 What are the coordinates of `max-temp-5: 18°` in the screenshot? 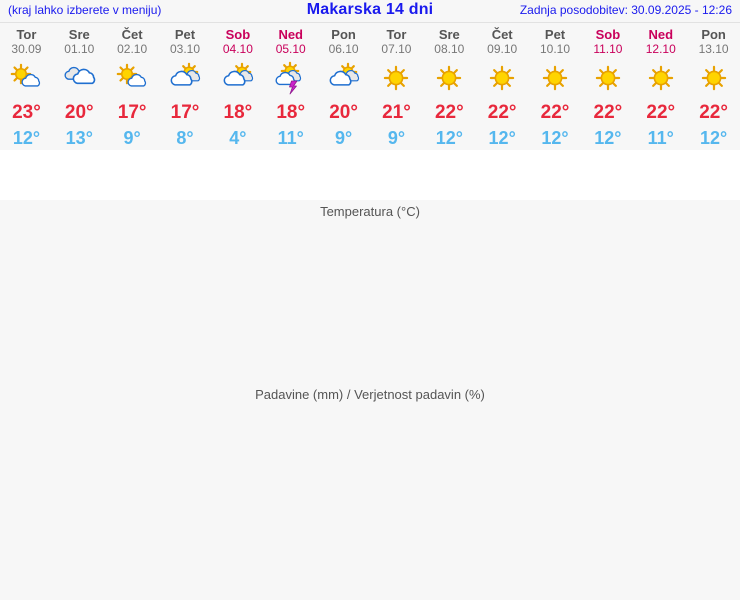 It's located at (291, 112).